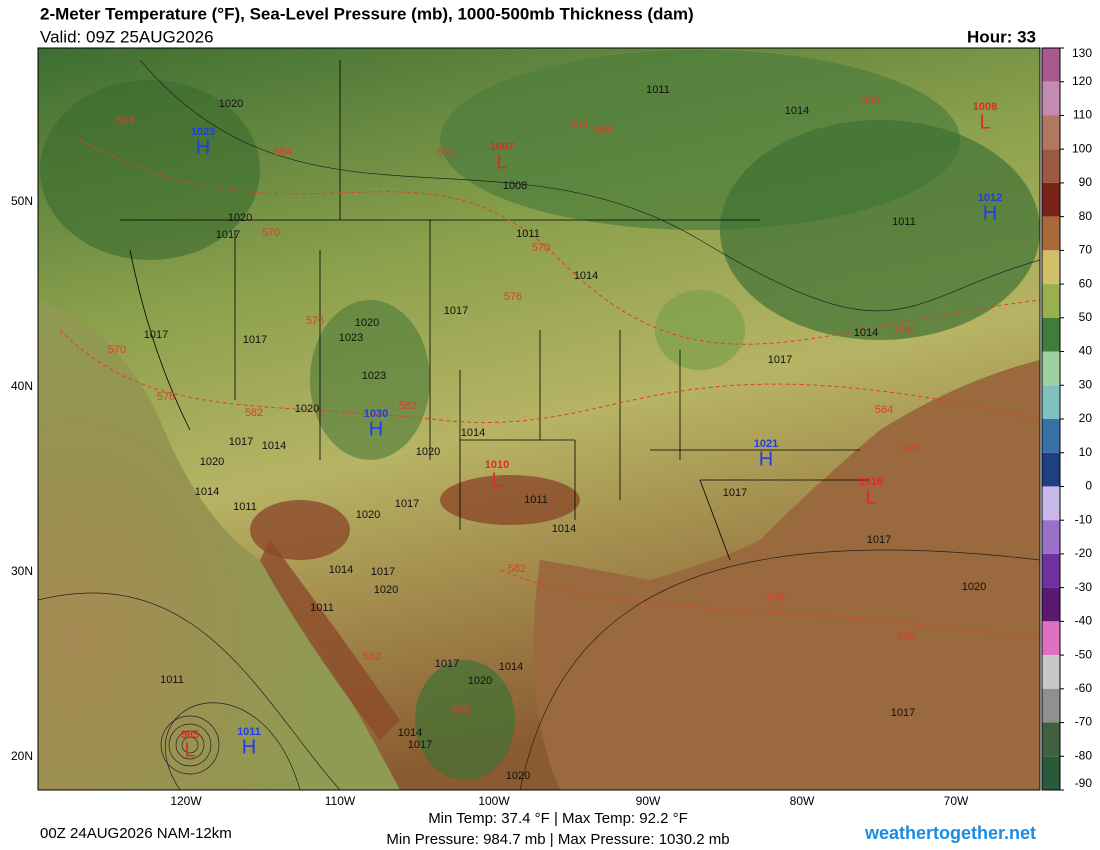 This screenshot has width=1100, height=850. What do you see at coordinates (648, 801) in the screenshot?
I see `lon-label: 90W` at bounding box center [648, 801].